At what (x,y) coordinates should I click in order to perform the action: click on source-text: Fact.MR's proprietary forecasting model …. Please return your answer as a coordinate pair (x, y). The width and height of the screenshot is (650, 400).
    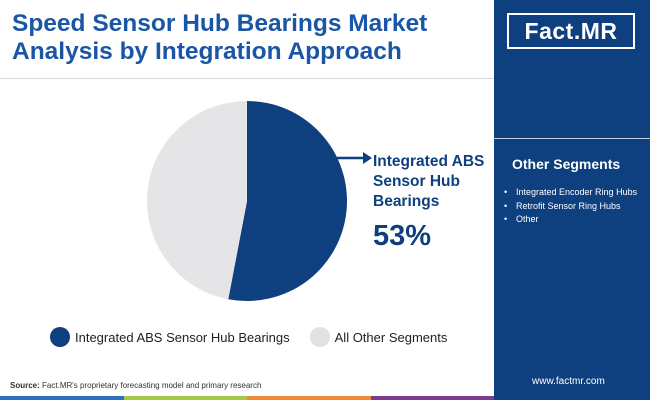
    Looking at the image, I should click on (152, 385).